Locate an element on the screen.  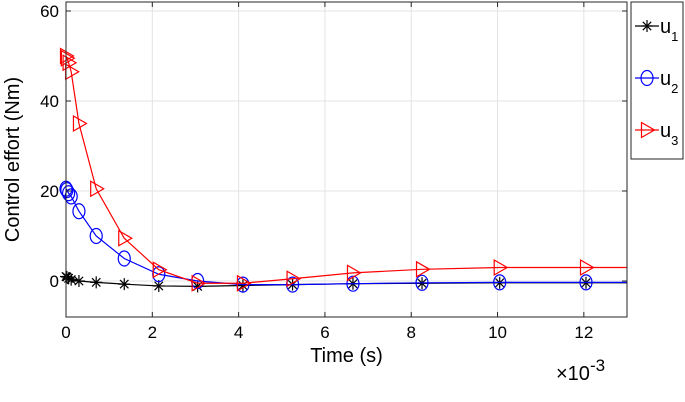
x-tick-label: 6 is located at coordinates (324, 332).